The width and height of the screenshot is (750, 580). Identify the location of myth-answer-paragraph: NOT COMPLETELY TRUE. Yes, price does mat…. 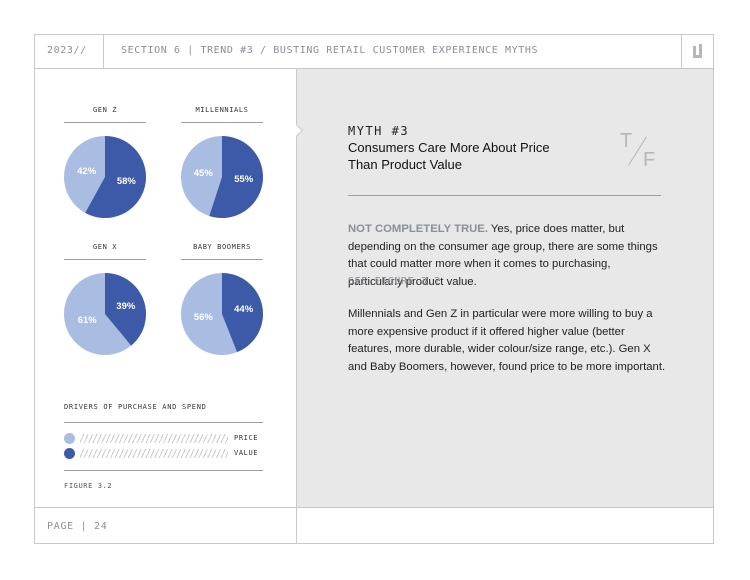
(508, 256).